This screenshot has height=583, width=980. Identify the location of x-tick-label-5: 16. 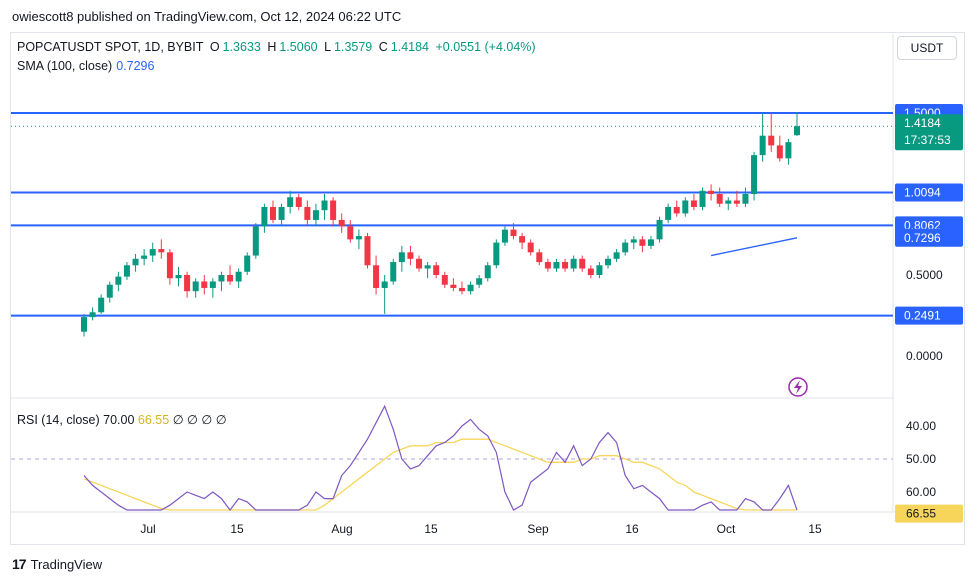
(632, 529).